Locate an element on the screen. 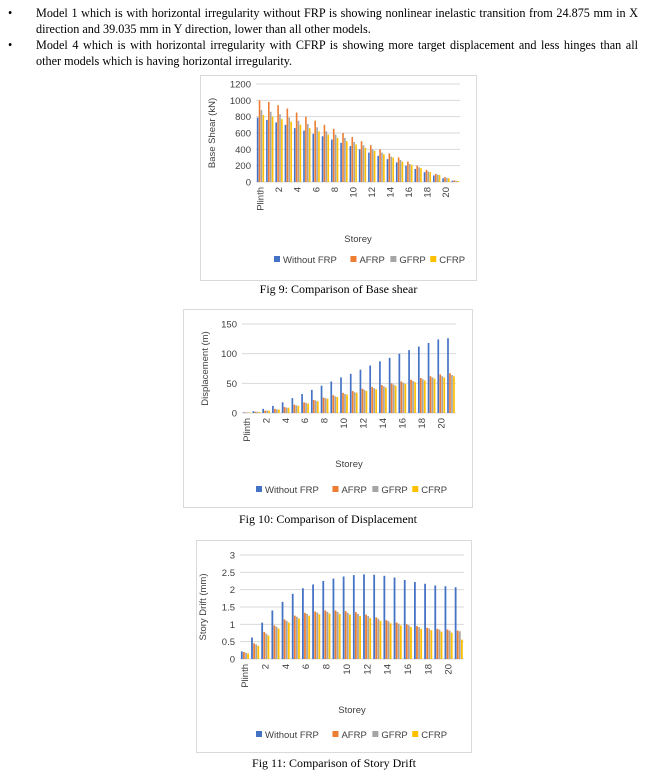 The width and height of the screenshot is (645, 777). y-tick-label: 50 is located at coordinates (231, 384).